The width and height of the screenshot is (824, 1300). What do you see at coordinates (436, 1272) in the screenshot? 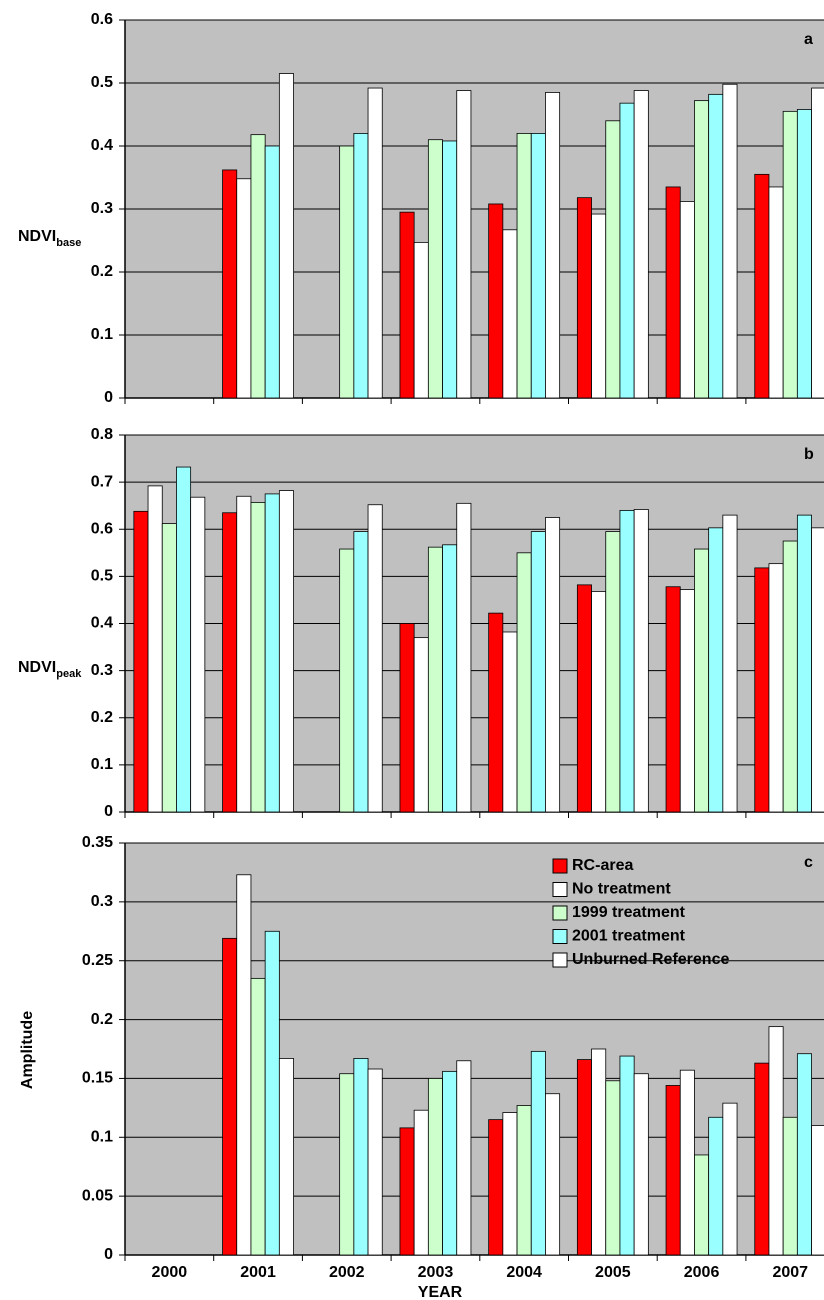
I see `x-tick-label: 2003` at bounding box center [436, 1272].